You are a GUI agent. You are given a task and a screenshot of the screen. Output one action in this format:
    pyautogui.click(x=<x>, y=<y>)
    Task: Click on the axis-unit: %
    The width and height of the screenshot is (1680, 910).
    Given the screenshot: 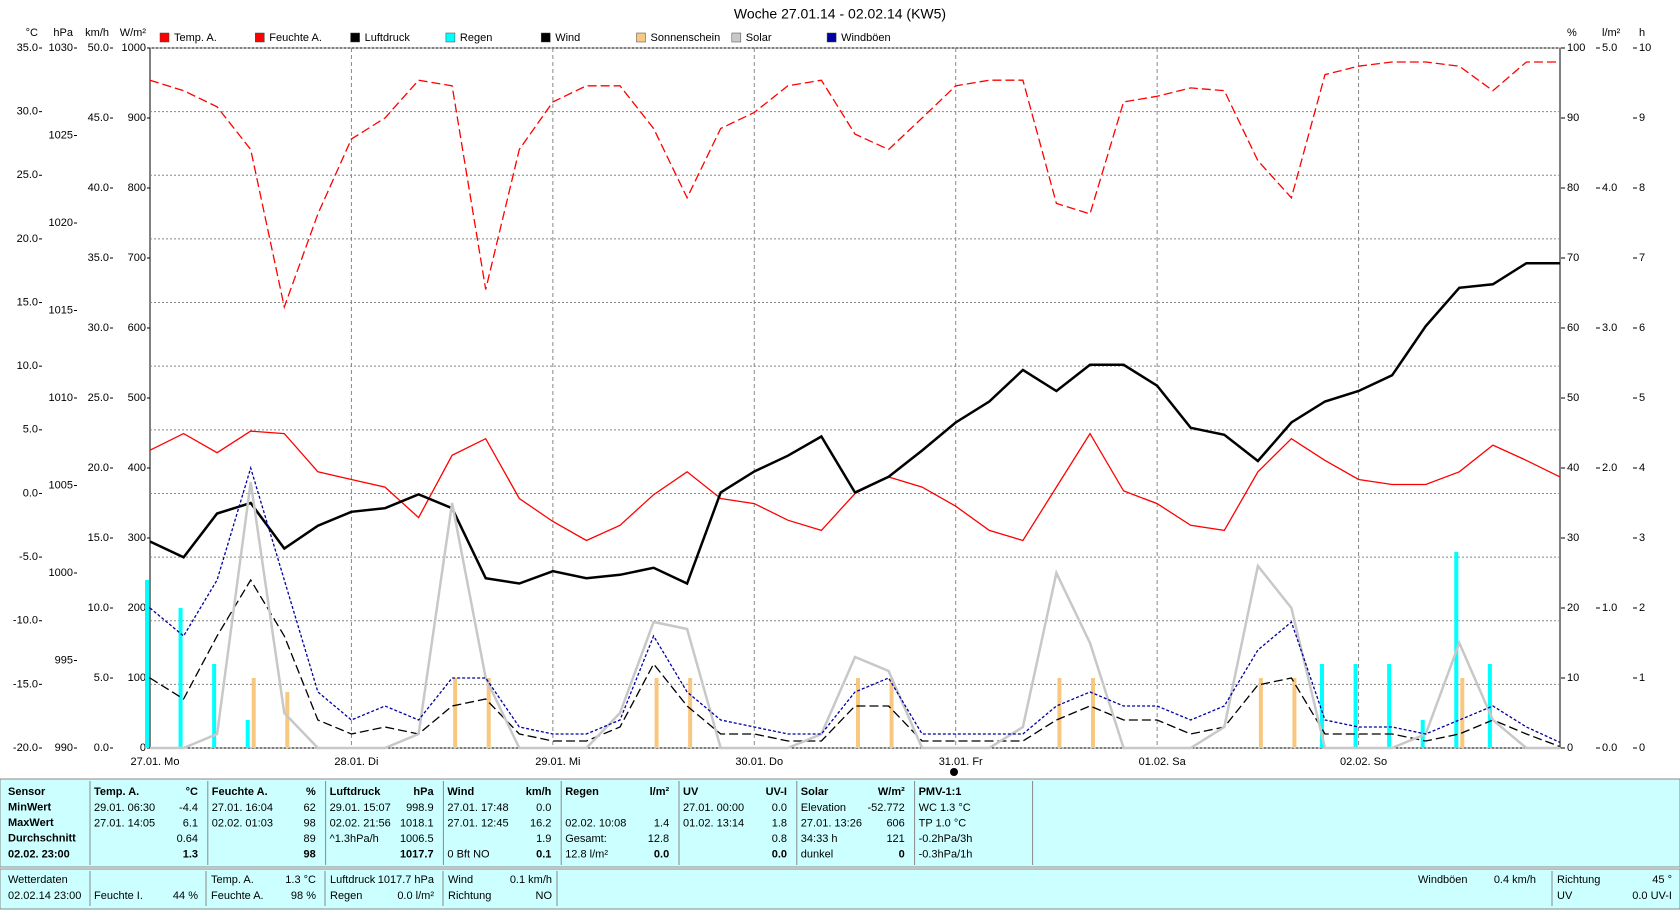 What is the action you would take?
    pyautogui.click(x=1572, y=33)
    